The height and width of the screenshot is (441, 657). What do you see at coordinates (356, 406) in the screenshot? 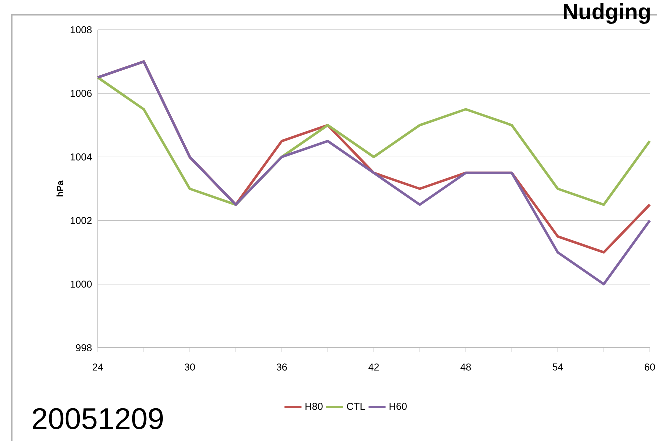
I see `legend-label: CTL` at bounding box center [356, 406].